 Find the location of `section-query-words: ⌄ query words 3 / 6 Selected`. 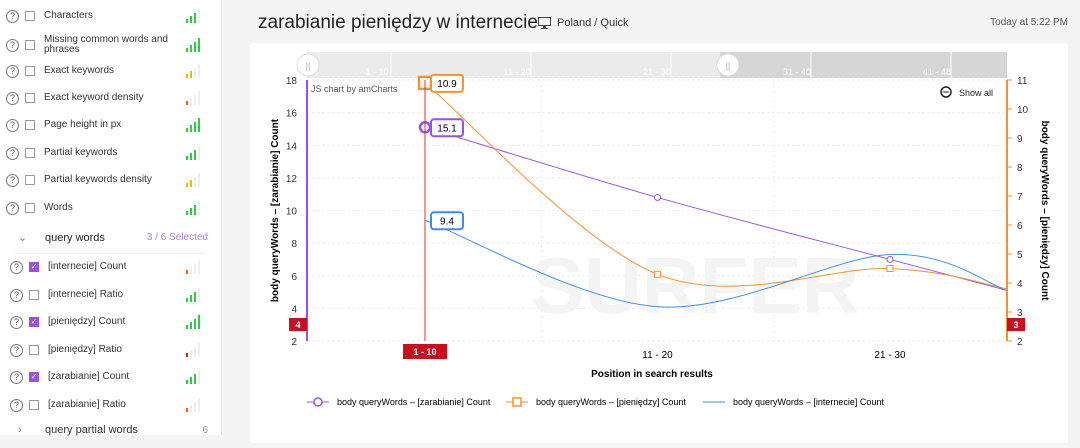

section-query-words: ⌄ query words 3 / 6 Selected is located at coordinates (113, 238).